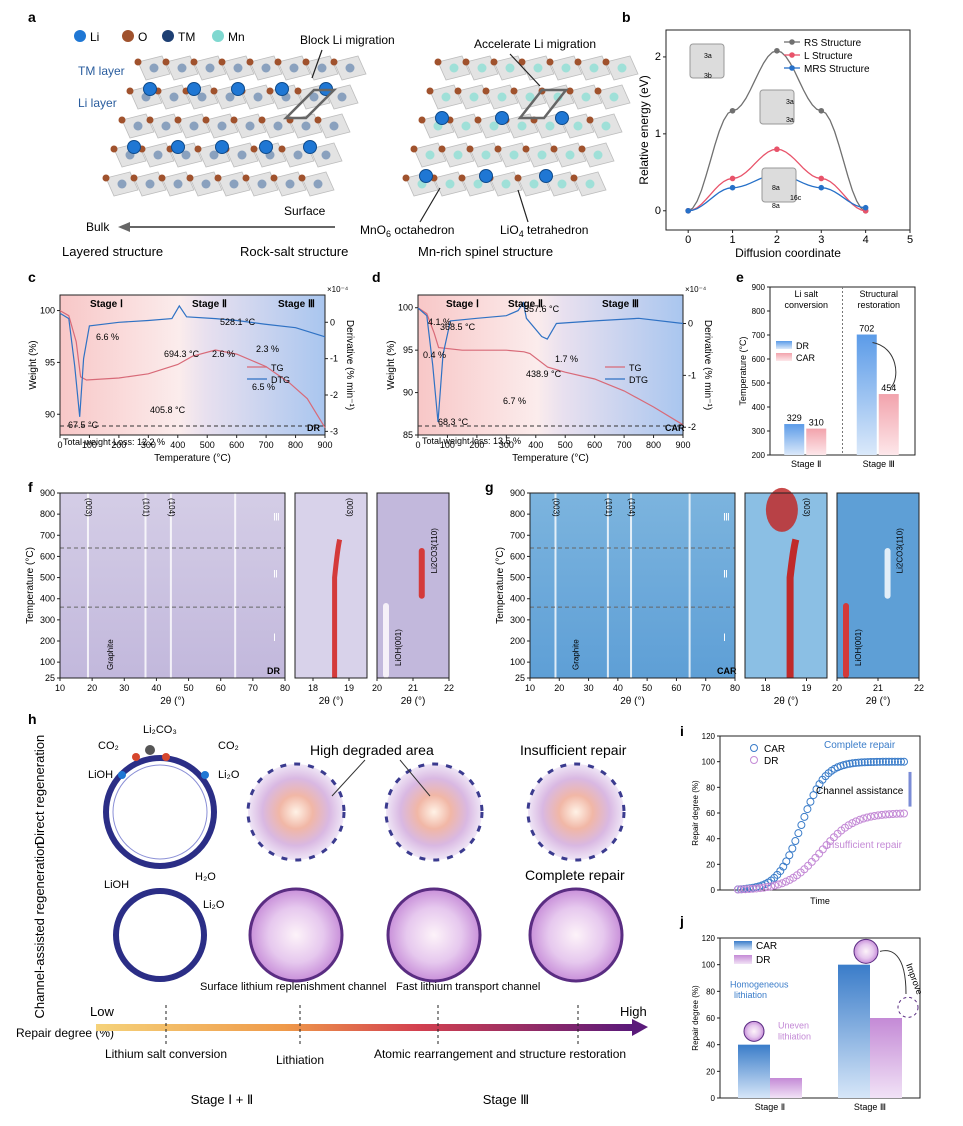 Image resolution: width=963 pixels, height=1126 pixels. What do you see at coordinates (266, 445) in the screenshot?
I see `x-tick-label: 700` at bounding box center [266, 445].